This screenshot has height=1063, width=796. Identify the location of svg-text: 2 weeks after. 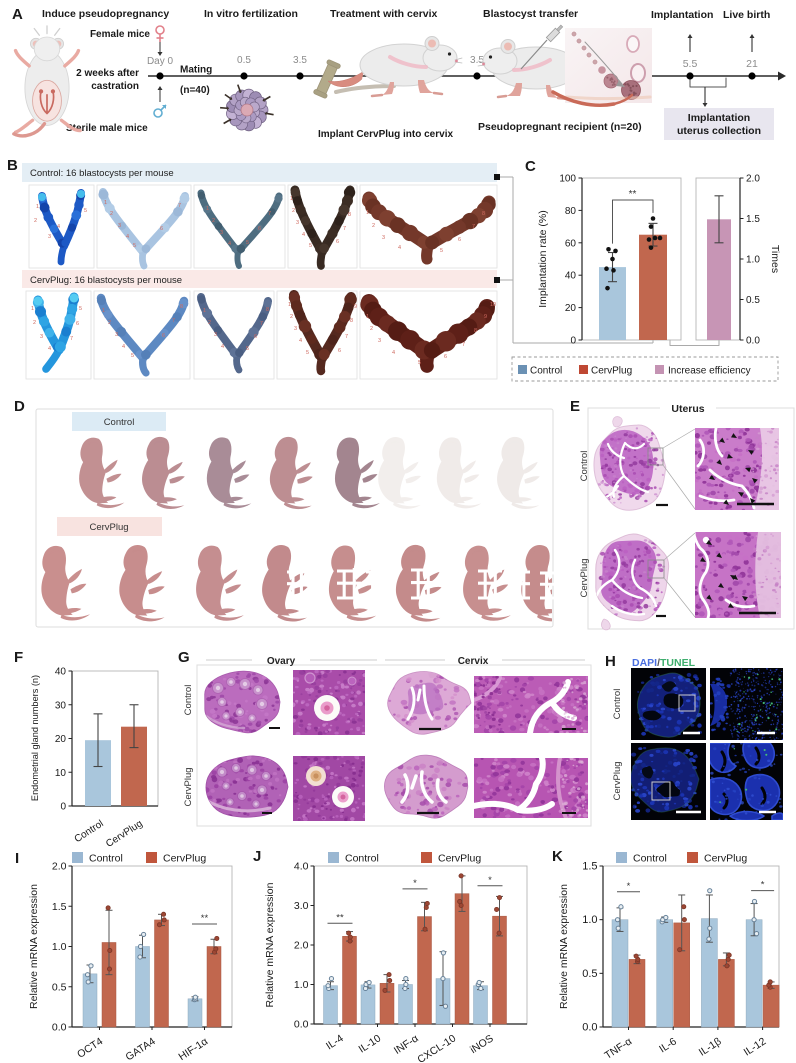
(107, 73).